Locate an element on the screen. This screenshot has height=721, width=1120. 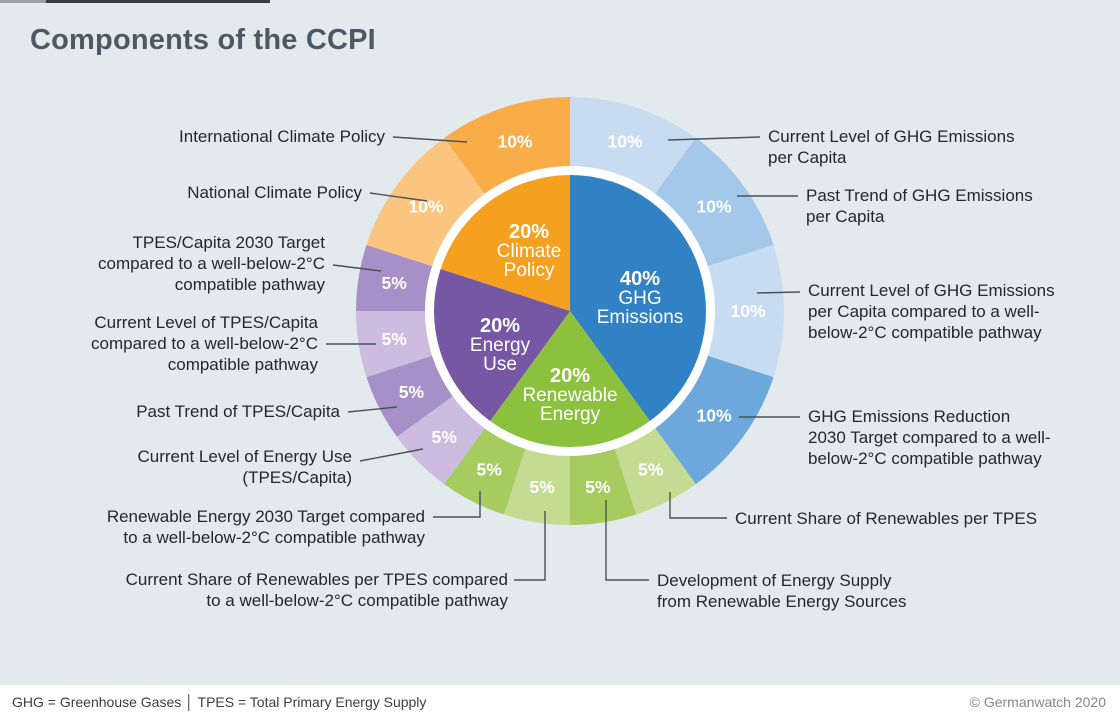
inner-slice-label: 20% Renewable Energy is located at coordinates (569, 395).